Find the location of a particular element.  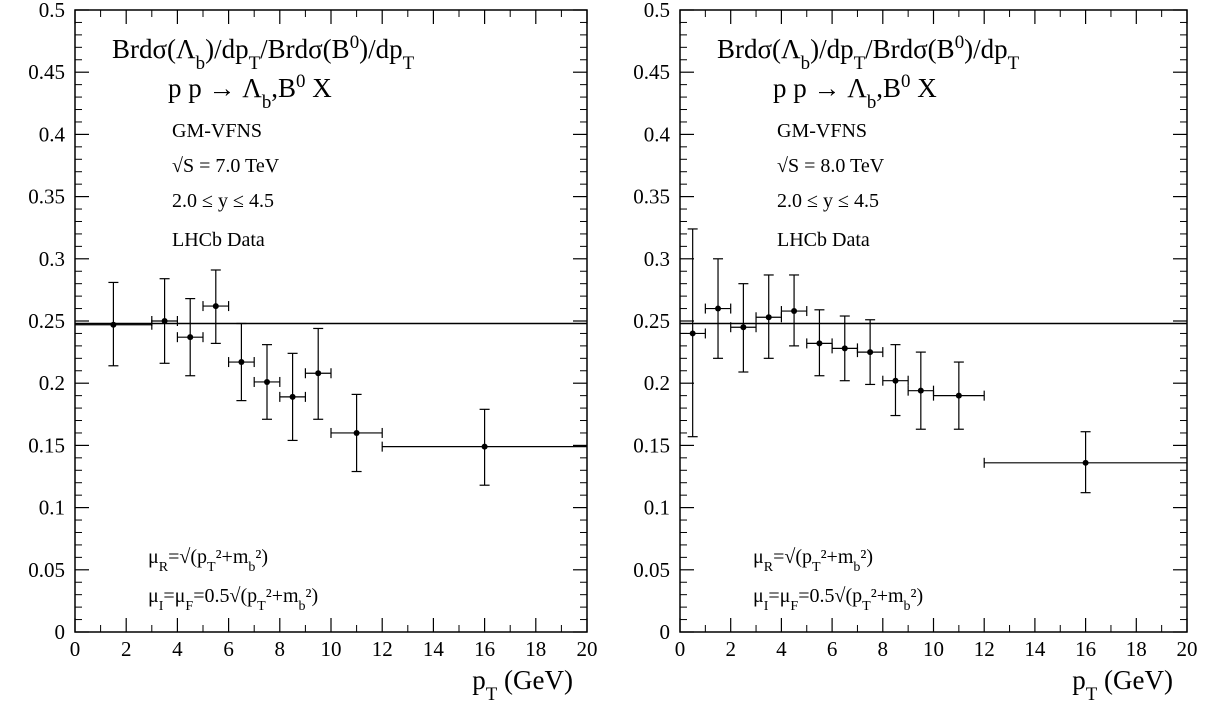

x-tick-label: 8 is located at coordinates (280, 649).